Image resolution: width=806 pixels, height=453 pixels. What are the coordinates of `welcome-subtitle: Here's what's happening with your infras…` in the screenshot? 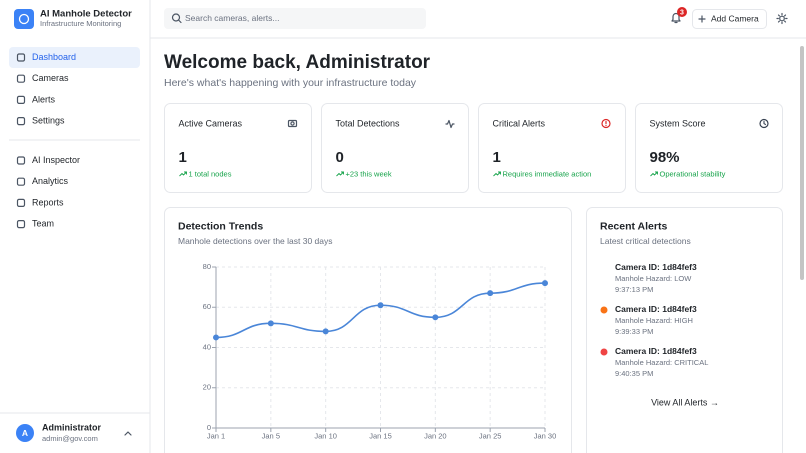 It's located at (290, 83).